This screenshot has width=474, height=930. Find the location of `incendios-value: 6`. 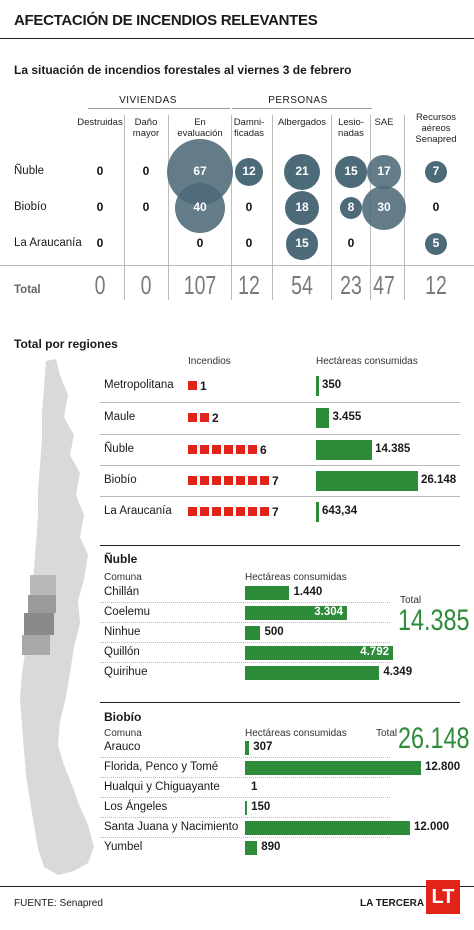

incendios-value: 6 is located at coordinates (263, 450).